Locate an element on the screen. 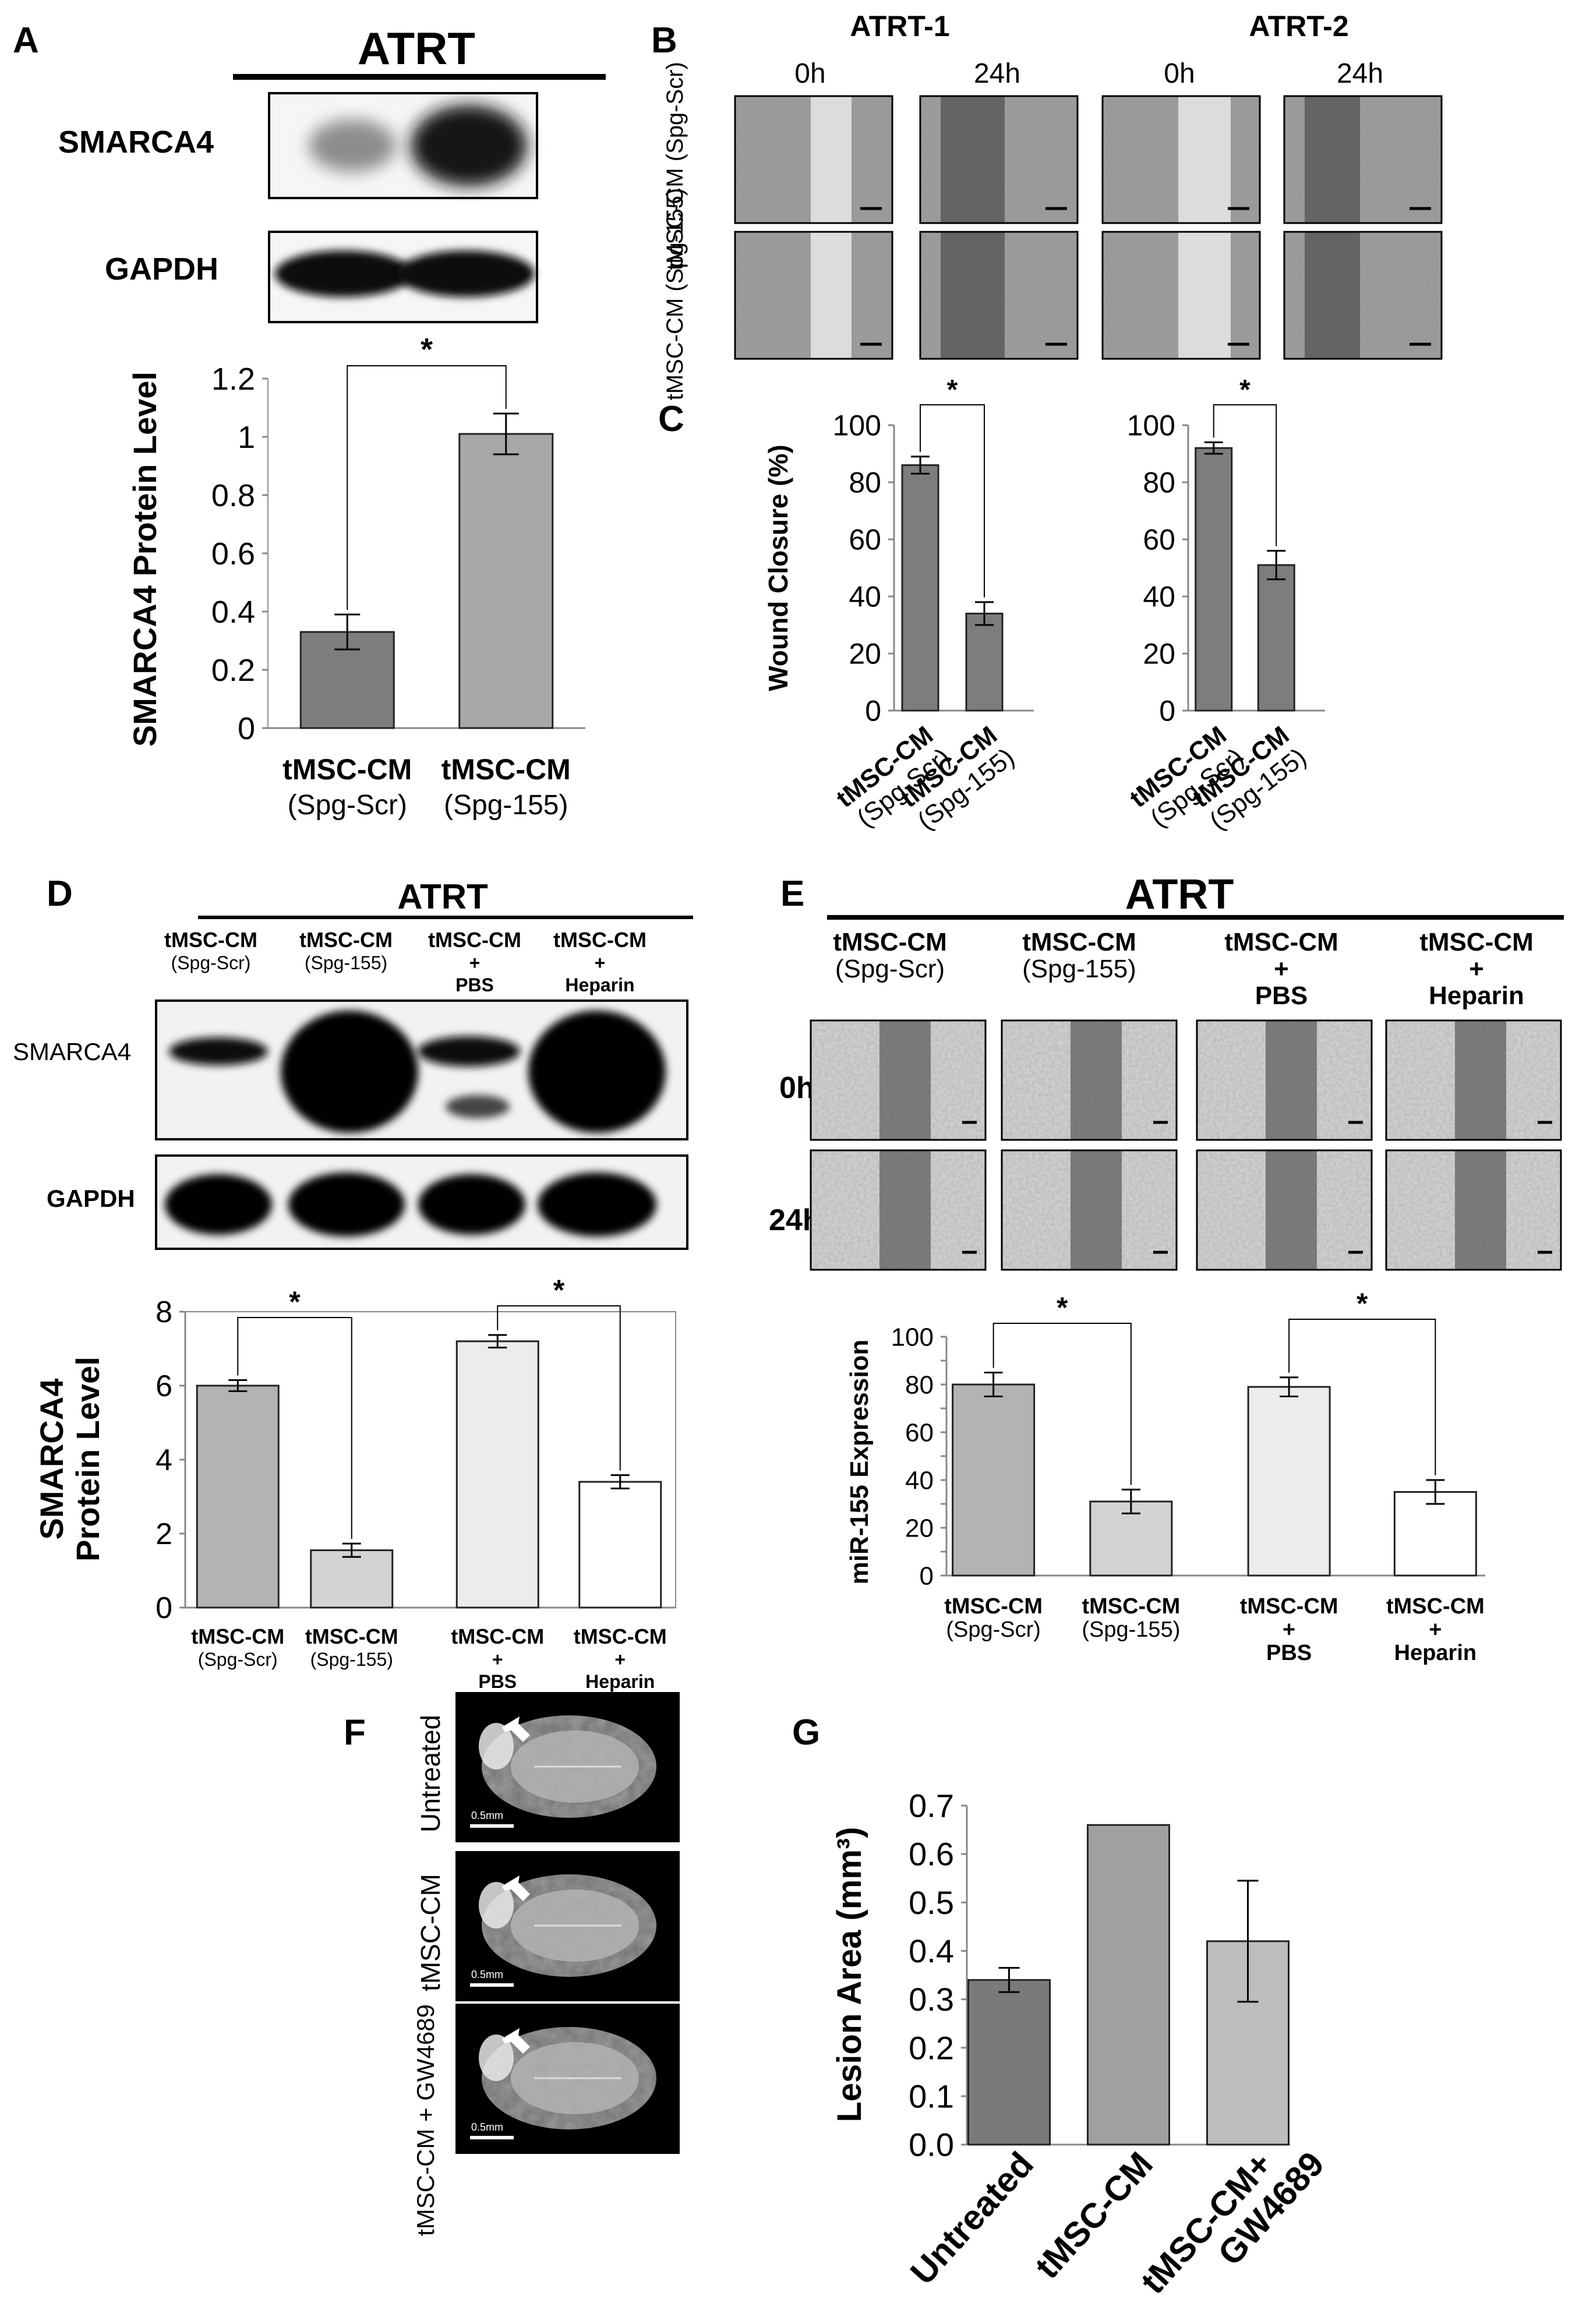 This screenshot has width=1572, height=2324. timepoint-24h-1: 24h is located at coordinates (997, 73).